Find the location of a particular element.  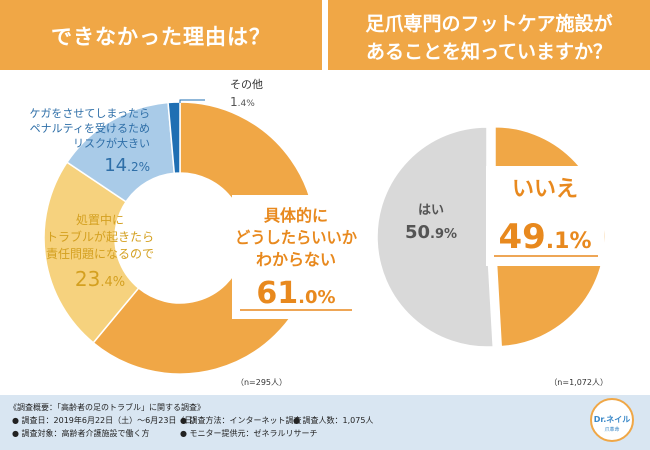

trouble-label-line3: 責任問題になるので is located at coordinates (100, 254).